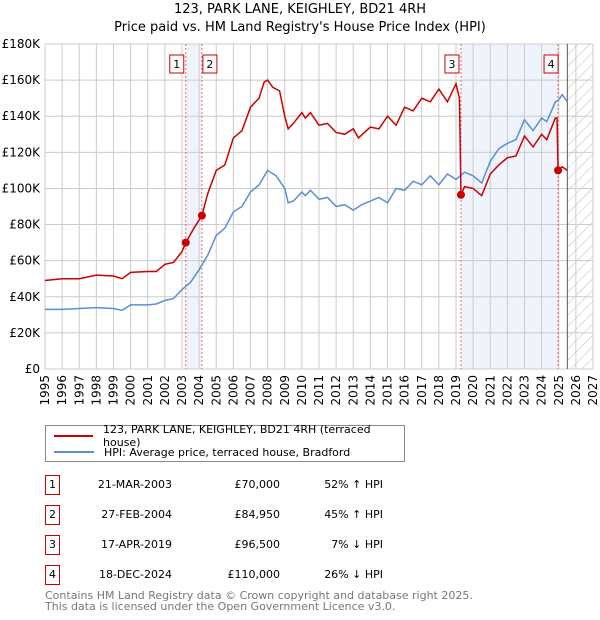 This screenshot has width=600, height=620. What do you see at coordinates (580, 206) in the screenshot?
I see `forecast-hatch` at bounding box center [580, 206].